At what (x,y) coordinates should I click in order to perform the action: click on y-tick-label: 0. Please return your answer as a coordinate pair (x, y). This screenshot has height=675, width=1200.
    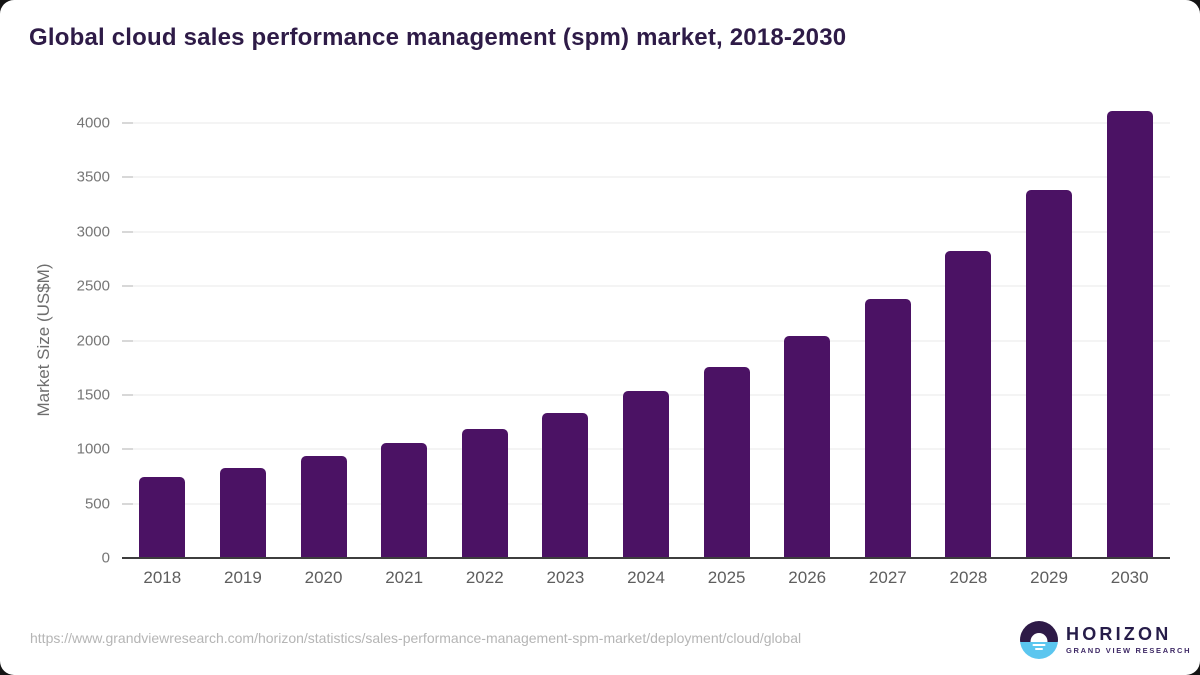
    Looking at the image, I should click on (105, 558).